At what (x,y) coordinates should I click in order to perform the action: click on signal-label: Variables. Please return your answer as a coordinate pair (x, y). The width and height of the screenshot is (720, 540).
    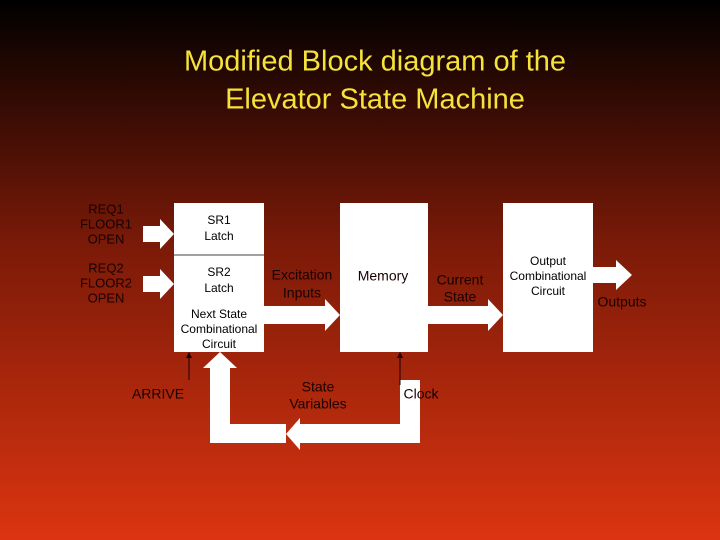
    Looking at the image, I should click on (317, 404).